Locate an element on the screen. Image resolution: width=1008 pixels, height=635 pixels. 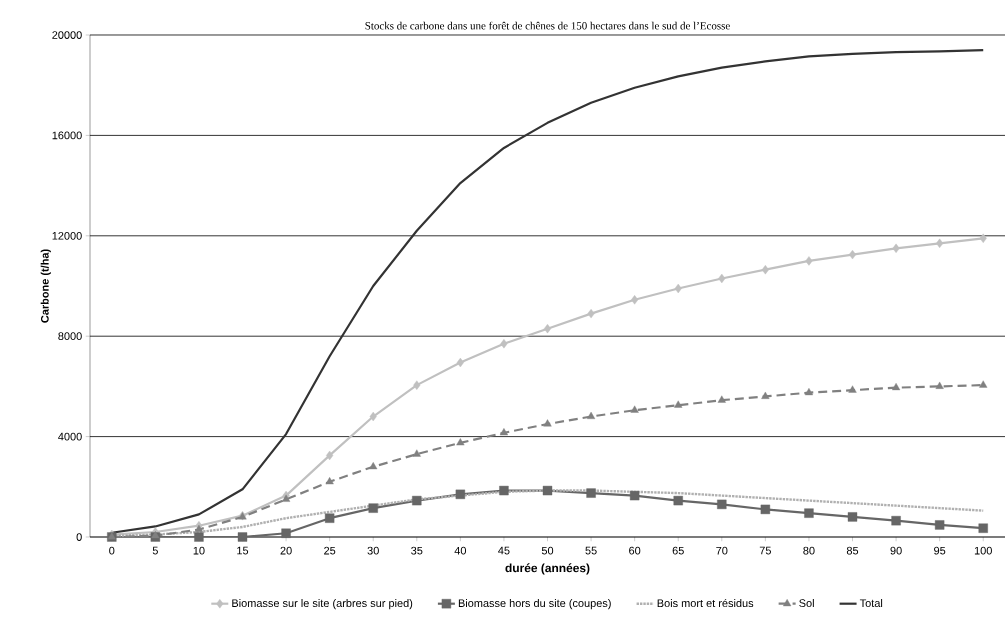
x-tick-label: 25 is located at coordinates (330, 550).